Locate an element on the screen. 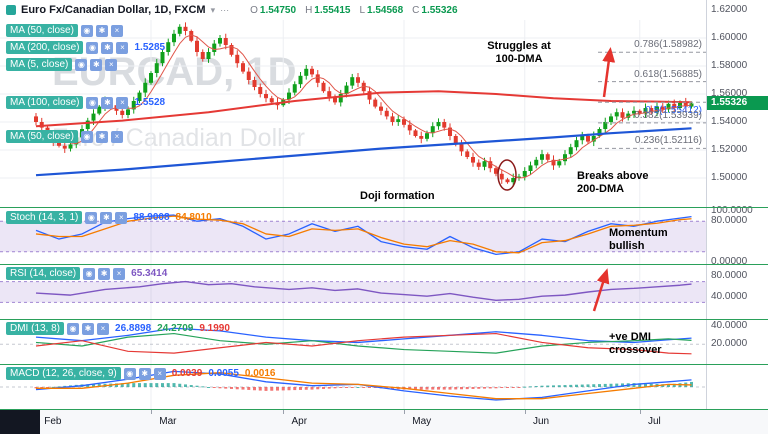 The width and height of the screenshot is (768, 434). last-price-tag: 1.55326 is located at coordinates (737, 103).